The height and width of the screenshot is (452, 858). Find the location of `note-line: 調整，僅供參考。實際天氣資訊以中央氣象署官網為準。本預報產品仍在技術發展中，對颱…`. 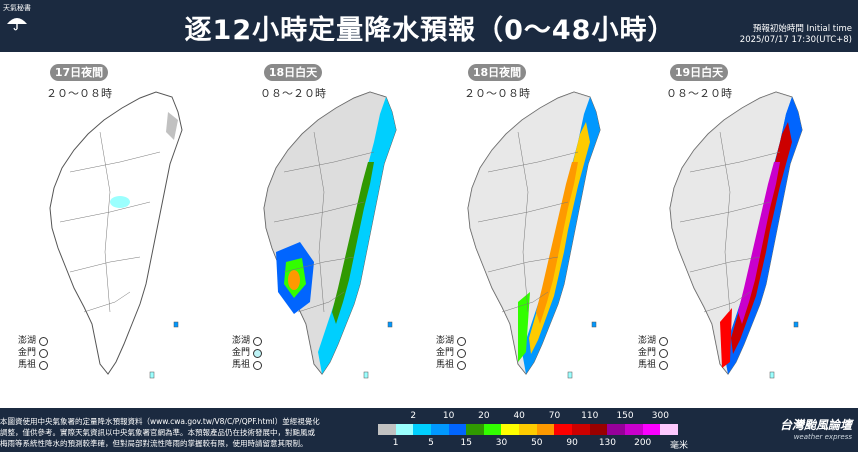

note-line: 調整，僅供參考。實際天氣資訊以中央氣象署官網為準。本預報產品仍在技術發展中，對颱… is located at coordinates (157, 432).